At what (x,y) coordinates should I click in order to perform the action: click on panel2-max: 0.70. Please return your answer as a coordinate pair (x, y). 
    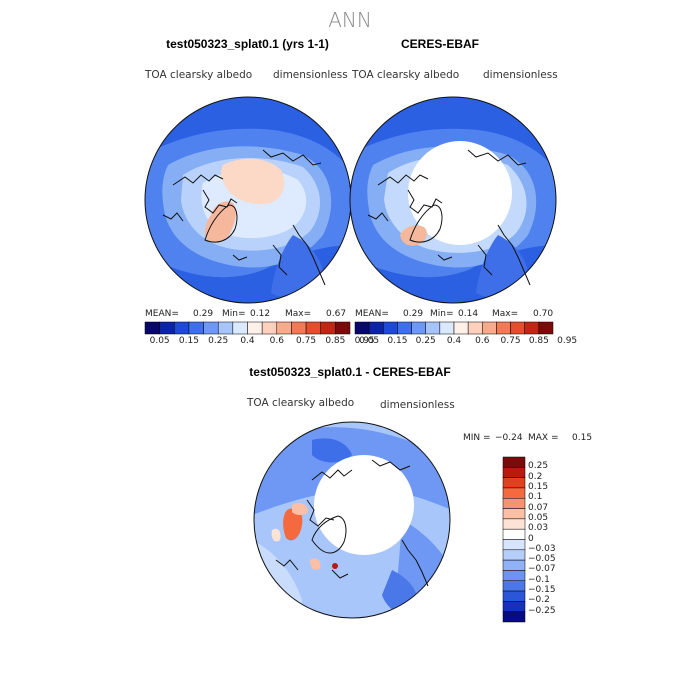
    Looking at the image, I should click on (543, 314).